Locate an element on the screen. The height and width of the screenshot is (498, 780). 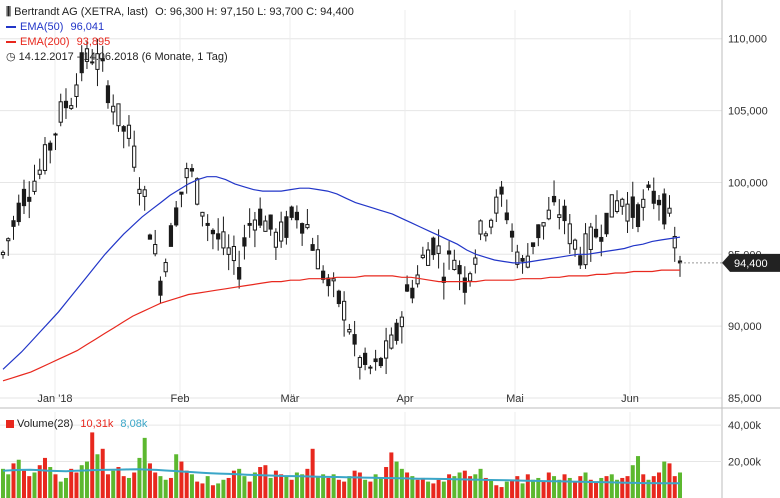
x-tick-label: Mär is located at coordinates (290, 399).